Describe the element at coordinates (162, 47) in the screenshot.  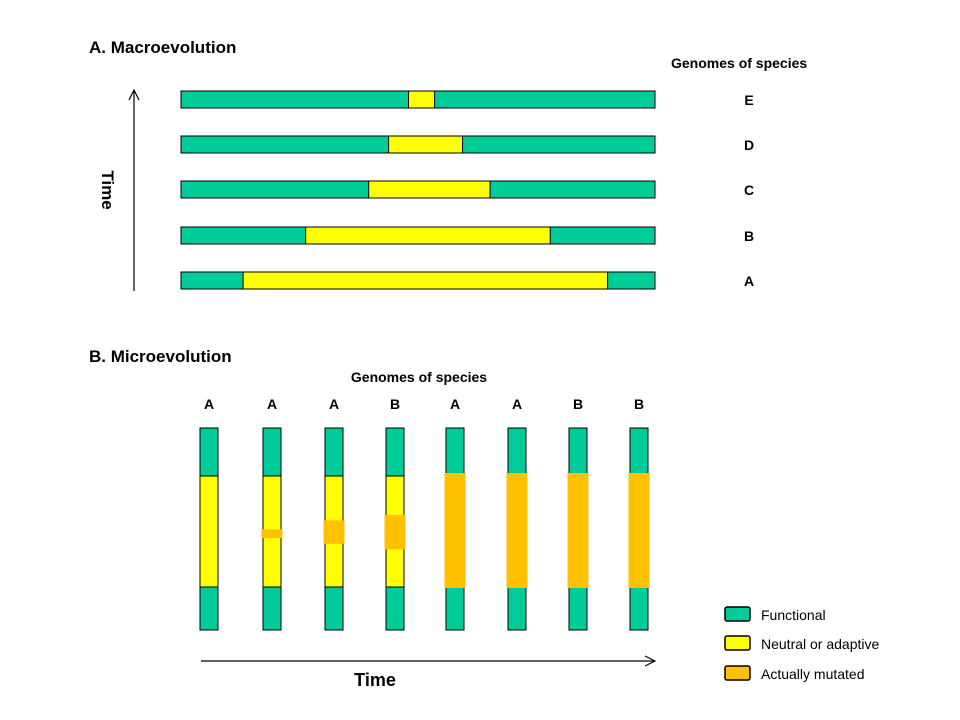
I see `macro-title: A. Macroevolution` at that location.